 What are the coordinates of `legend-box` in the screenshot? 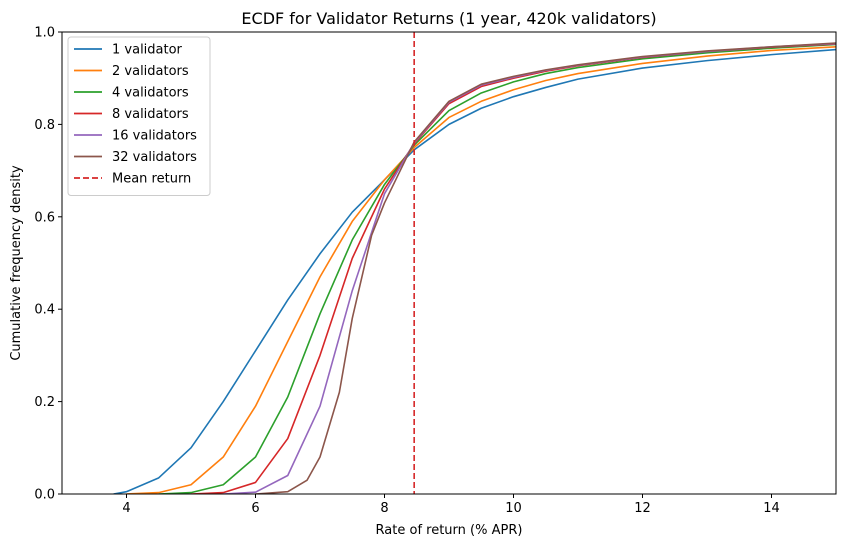 It's located at (139, 116).